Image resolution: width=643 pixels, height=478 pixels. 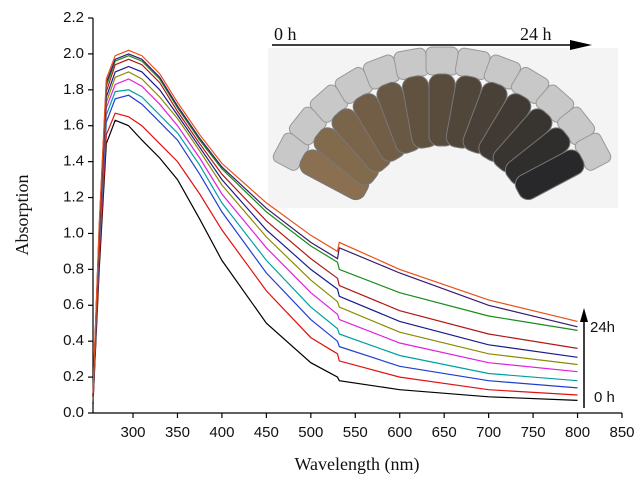 I want to click on y-axis-label: Absorption, so click(x=22, y=215).